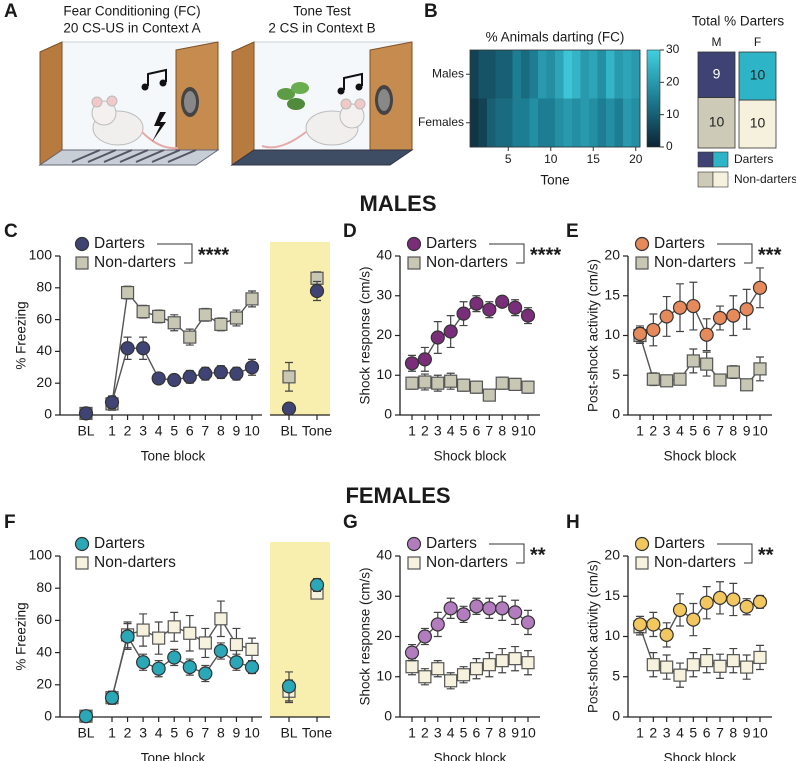  Describe the element at coordinates (350, 522) in the screenshot. I see `panel-label: G` at that location.